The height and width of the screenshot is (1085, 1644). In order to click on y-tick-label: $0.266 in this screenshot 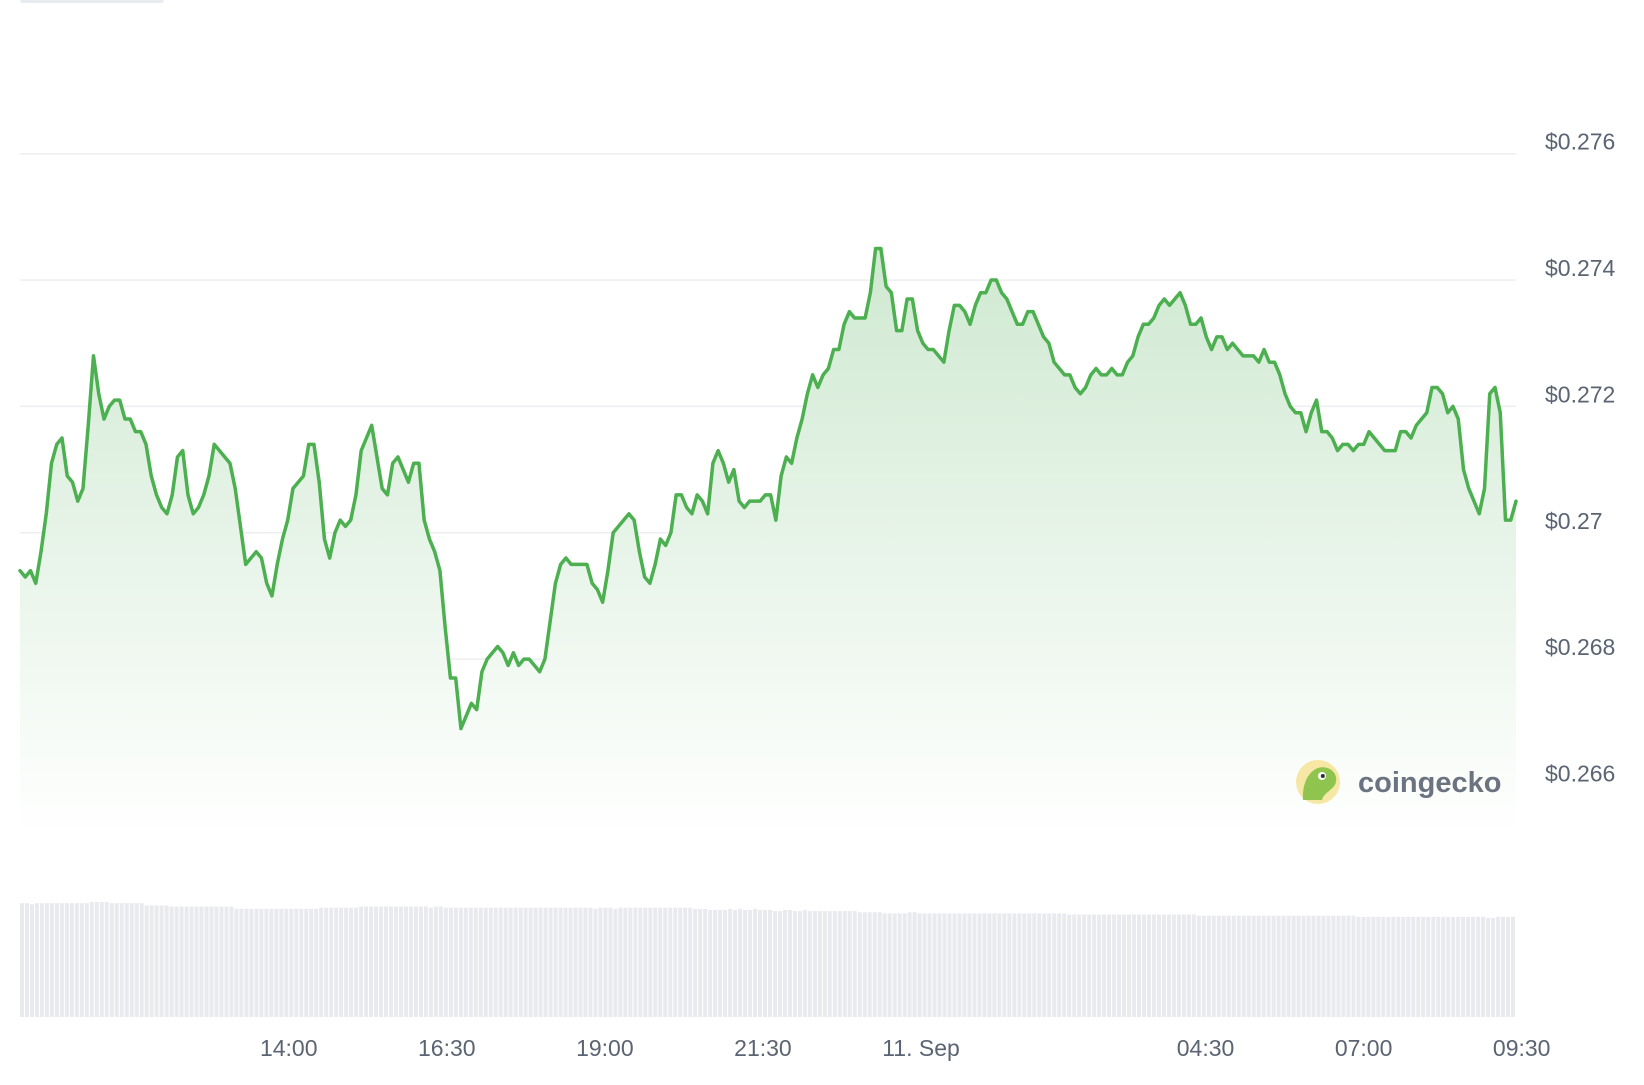, I will do `click(1580, 773)`.